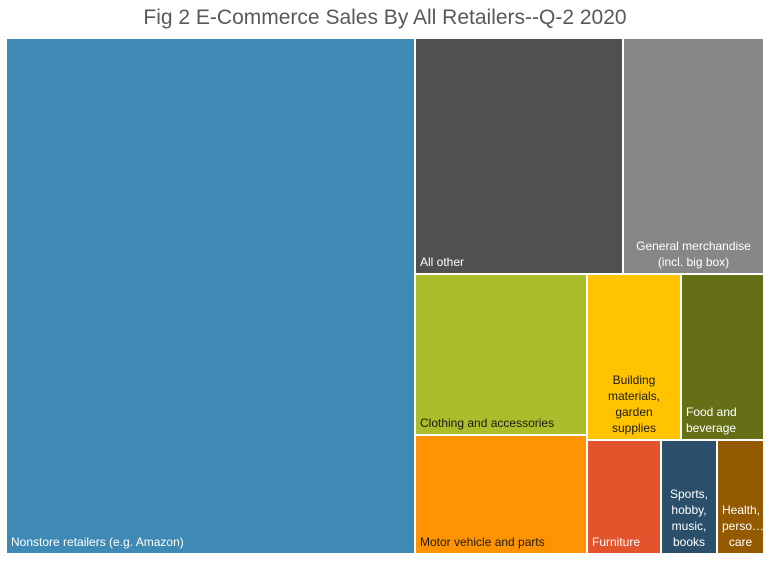 This screenshot has width=770, height=561. What do you see at coordinates (501, 494) in the screenshot?
I see `treemap-tile: Motor vehicle and parts` at bounding box center [501, 494].